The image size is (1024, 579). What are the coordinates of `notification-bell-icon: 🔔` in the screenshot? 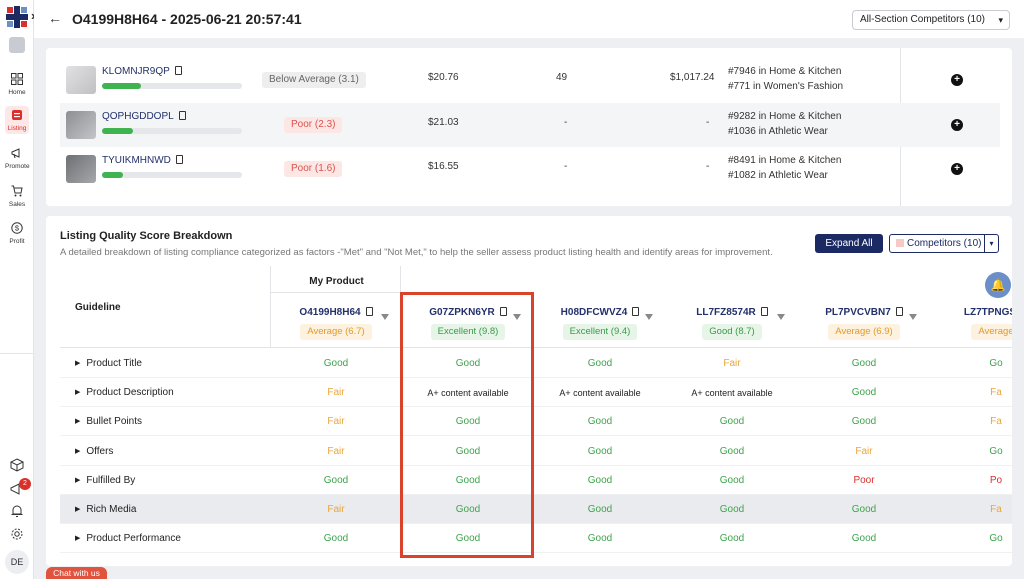 It's located at (998, 285).